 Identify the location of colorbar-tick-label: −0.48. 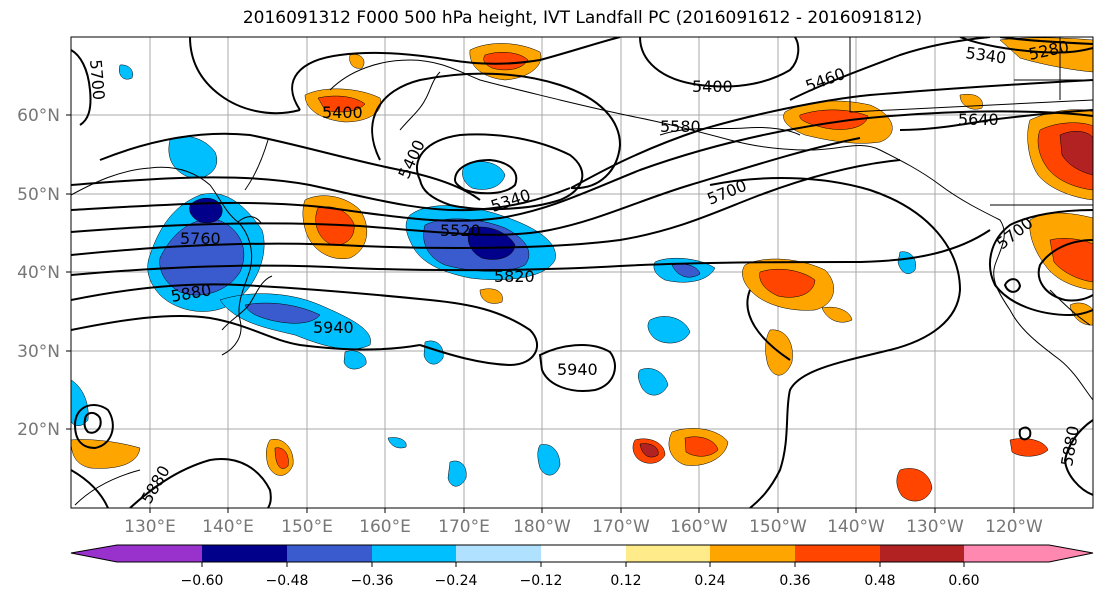
(287, 581).